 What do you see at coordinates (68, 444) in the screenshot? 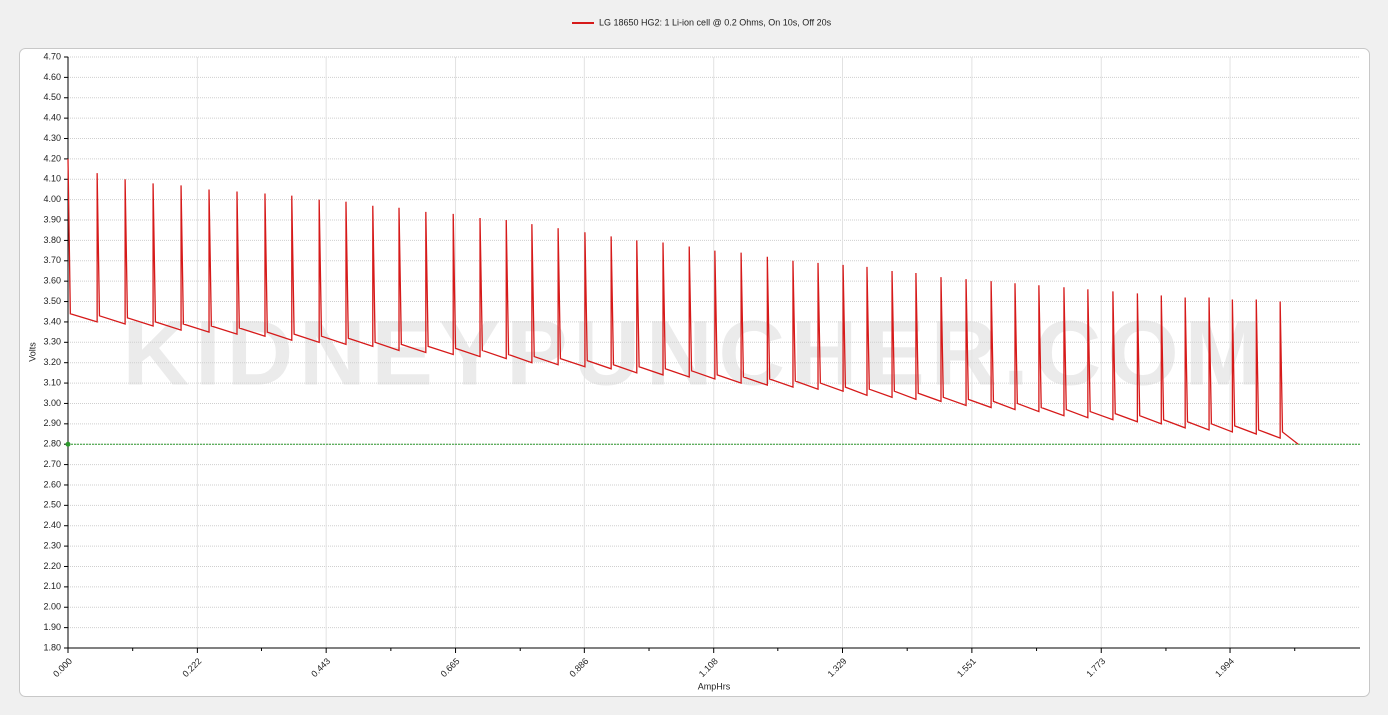
I see `reference-marker` at bounding box center [68, 444].